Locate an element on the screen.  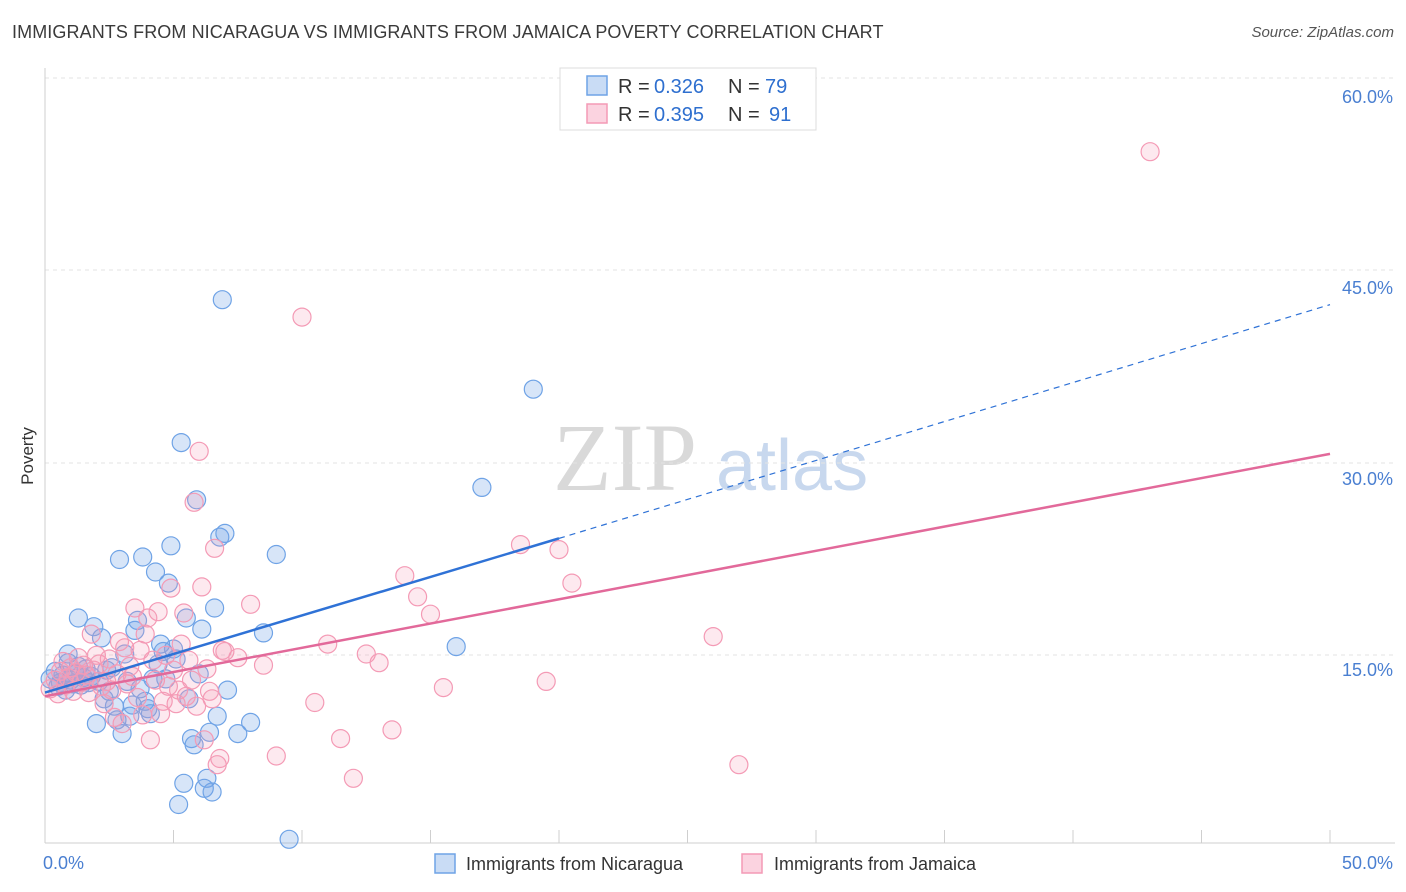
legend-n-label-2: N = is located at coordinates (744, 115).